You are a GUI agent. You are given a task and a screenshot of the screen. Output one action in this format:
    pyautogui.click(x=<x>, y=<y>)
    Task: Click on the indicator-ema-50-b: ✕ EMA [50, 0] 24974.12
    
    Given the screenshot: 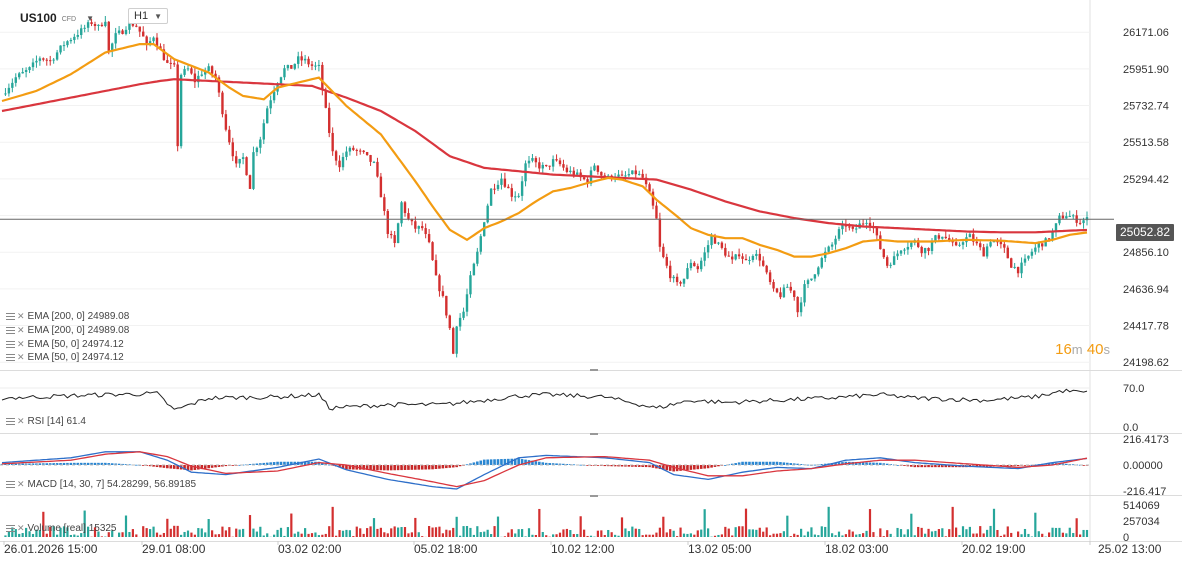 What is the action you would take?
    pyautogui.click(x=65, y=357)
    